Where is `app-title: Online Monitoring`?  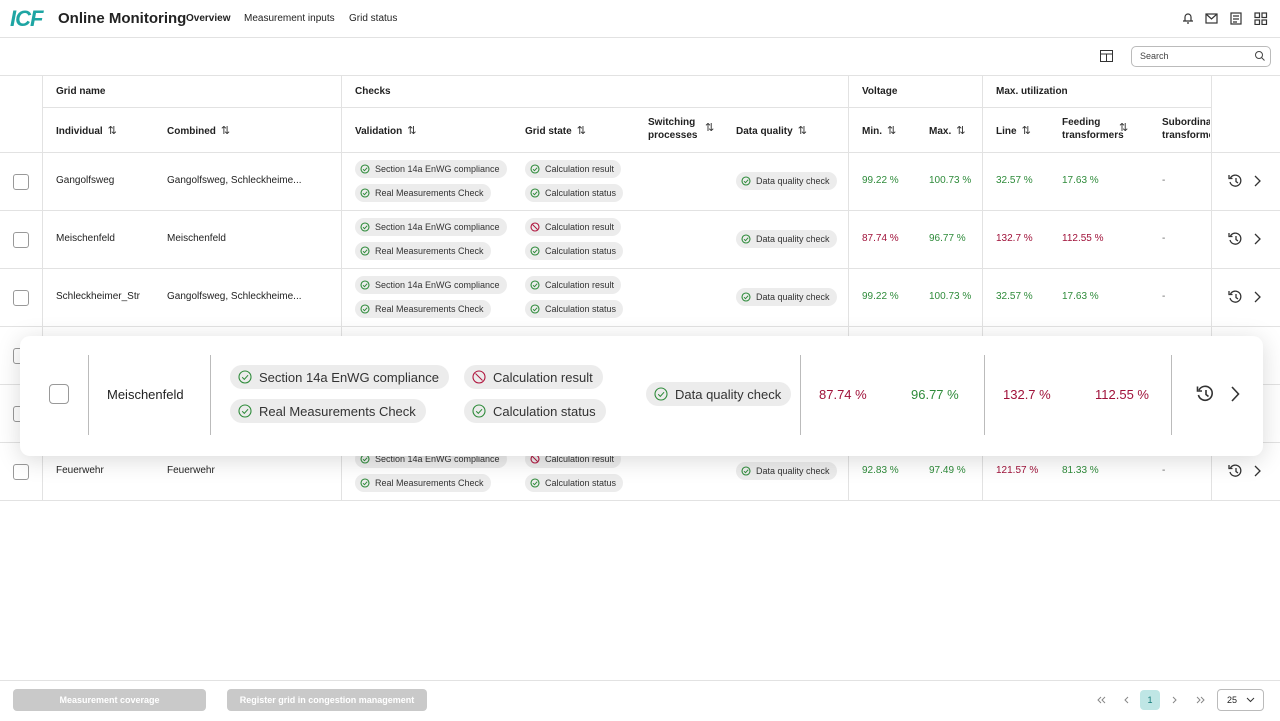 app-title: Online Monitoring is located at coordinates (122, 18).